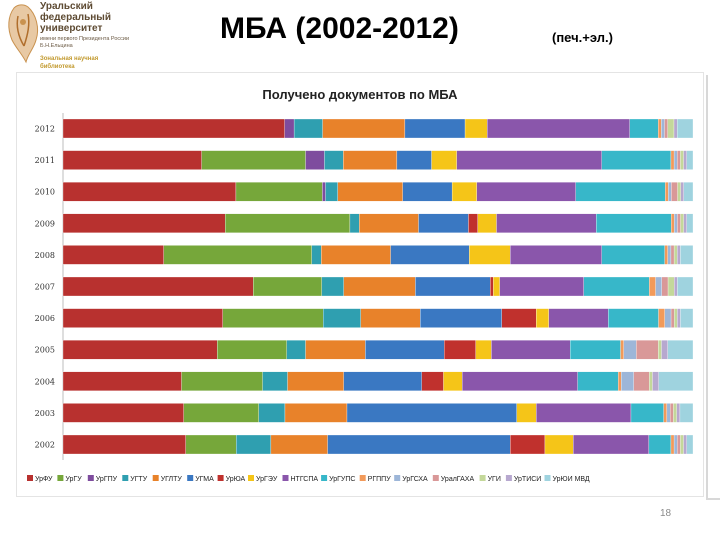 This screenshot has height=540, width=720. Describe the element at coordinates (45, 129) in the screenshot. I see `y-tick-label: 2012` at that location.